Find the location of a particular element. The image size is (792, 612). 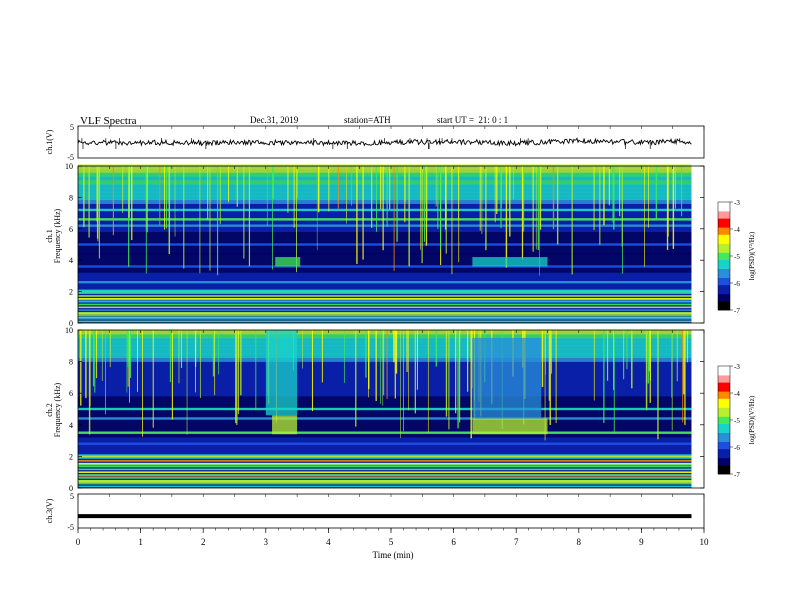

time-axis-tick-label: 4 is located at coordinates (328, 542).